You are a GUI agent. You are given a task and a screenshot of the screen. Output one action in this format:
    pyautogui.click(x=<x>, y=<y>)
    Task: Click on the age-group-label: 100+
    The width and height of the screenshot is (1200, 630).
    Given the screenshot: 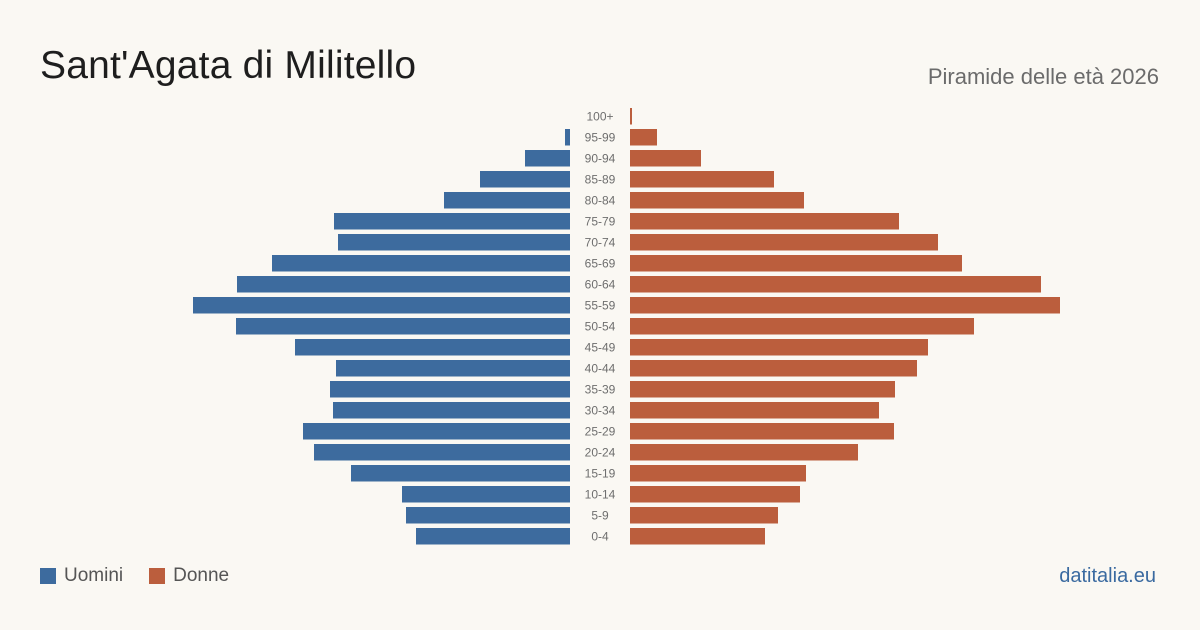 What is the action you would take?
    pyautogui.click(x=599, y=116)
    